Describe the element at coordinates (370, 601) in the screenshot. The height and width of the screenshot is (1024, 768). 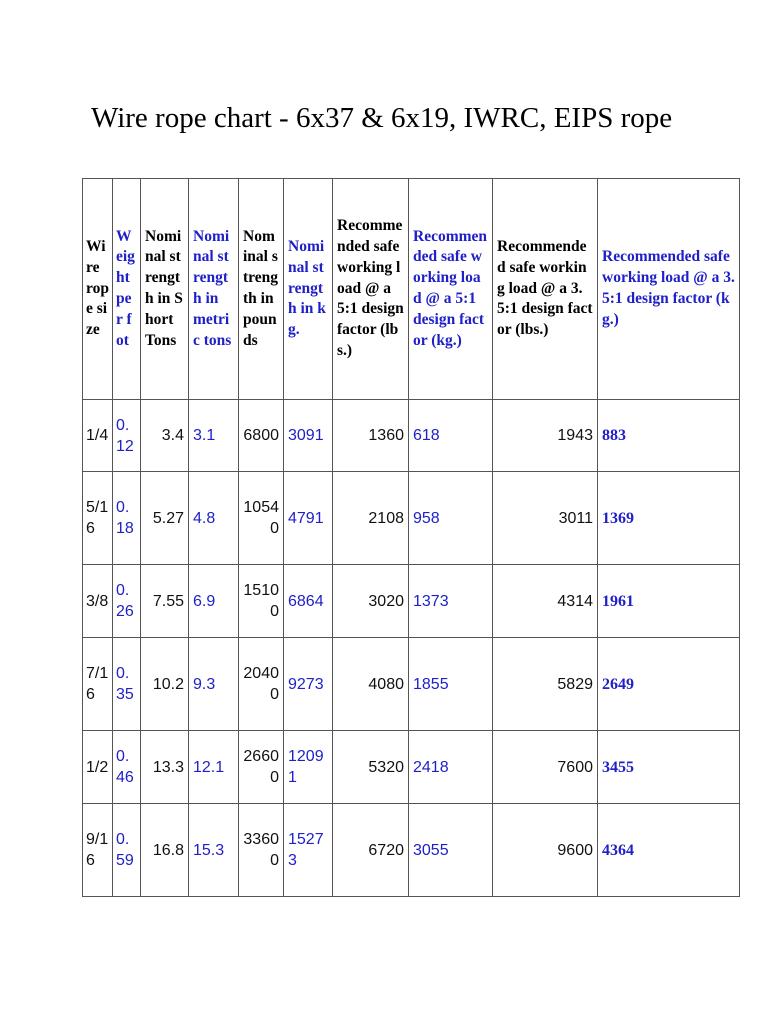
I see `cell-swl5-lbs: 3020` at that location.